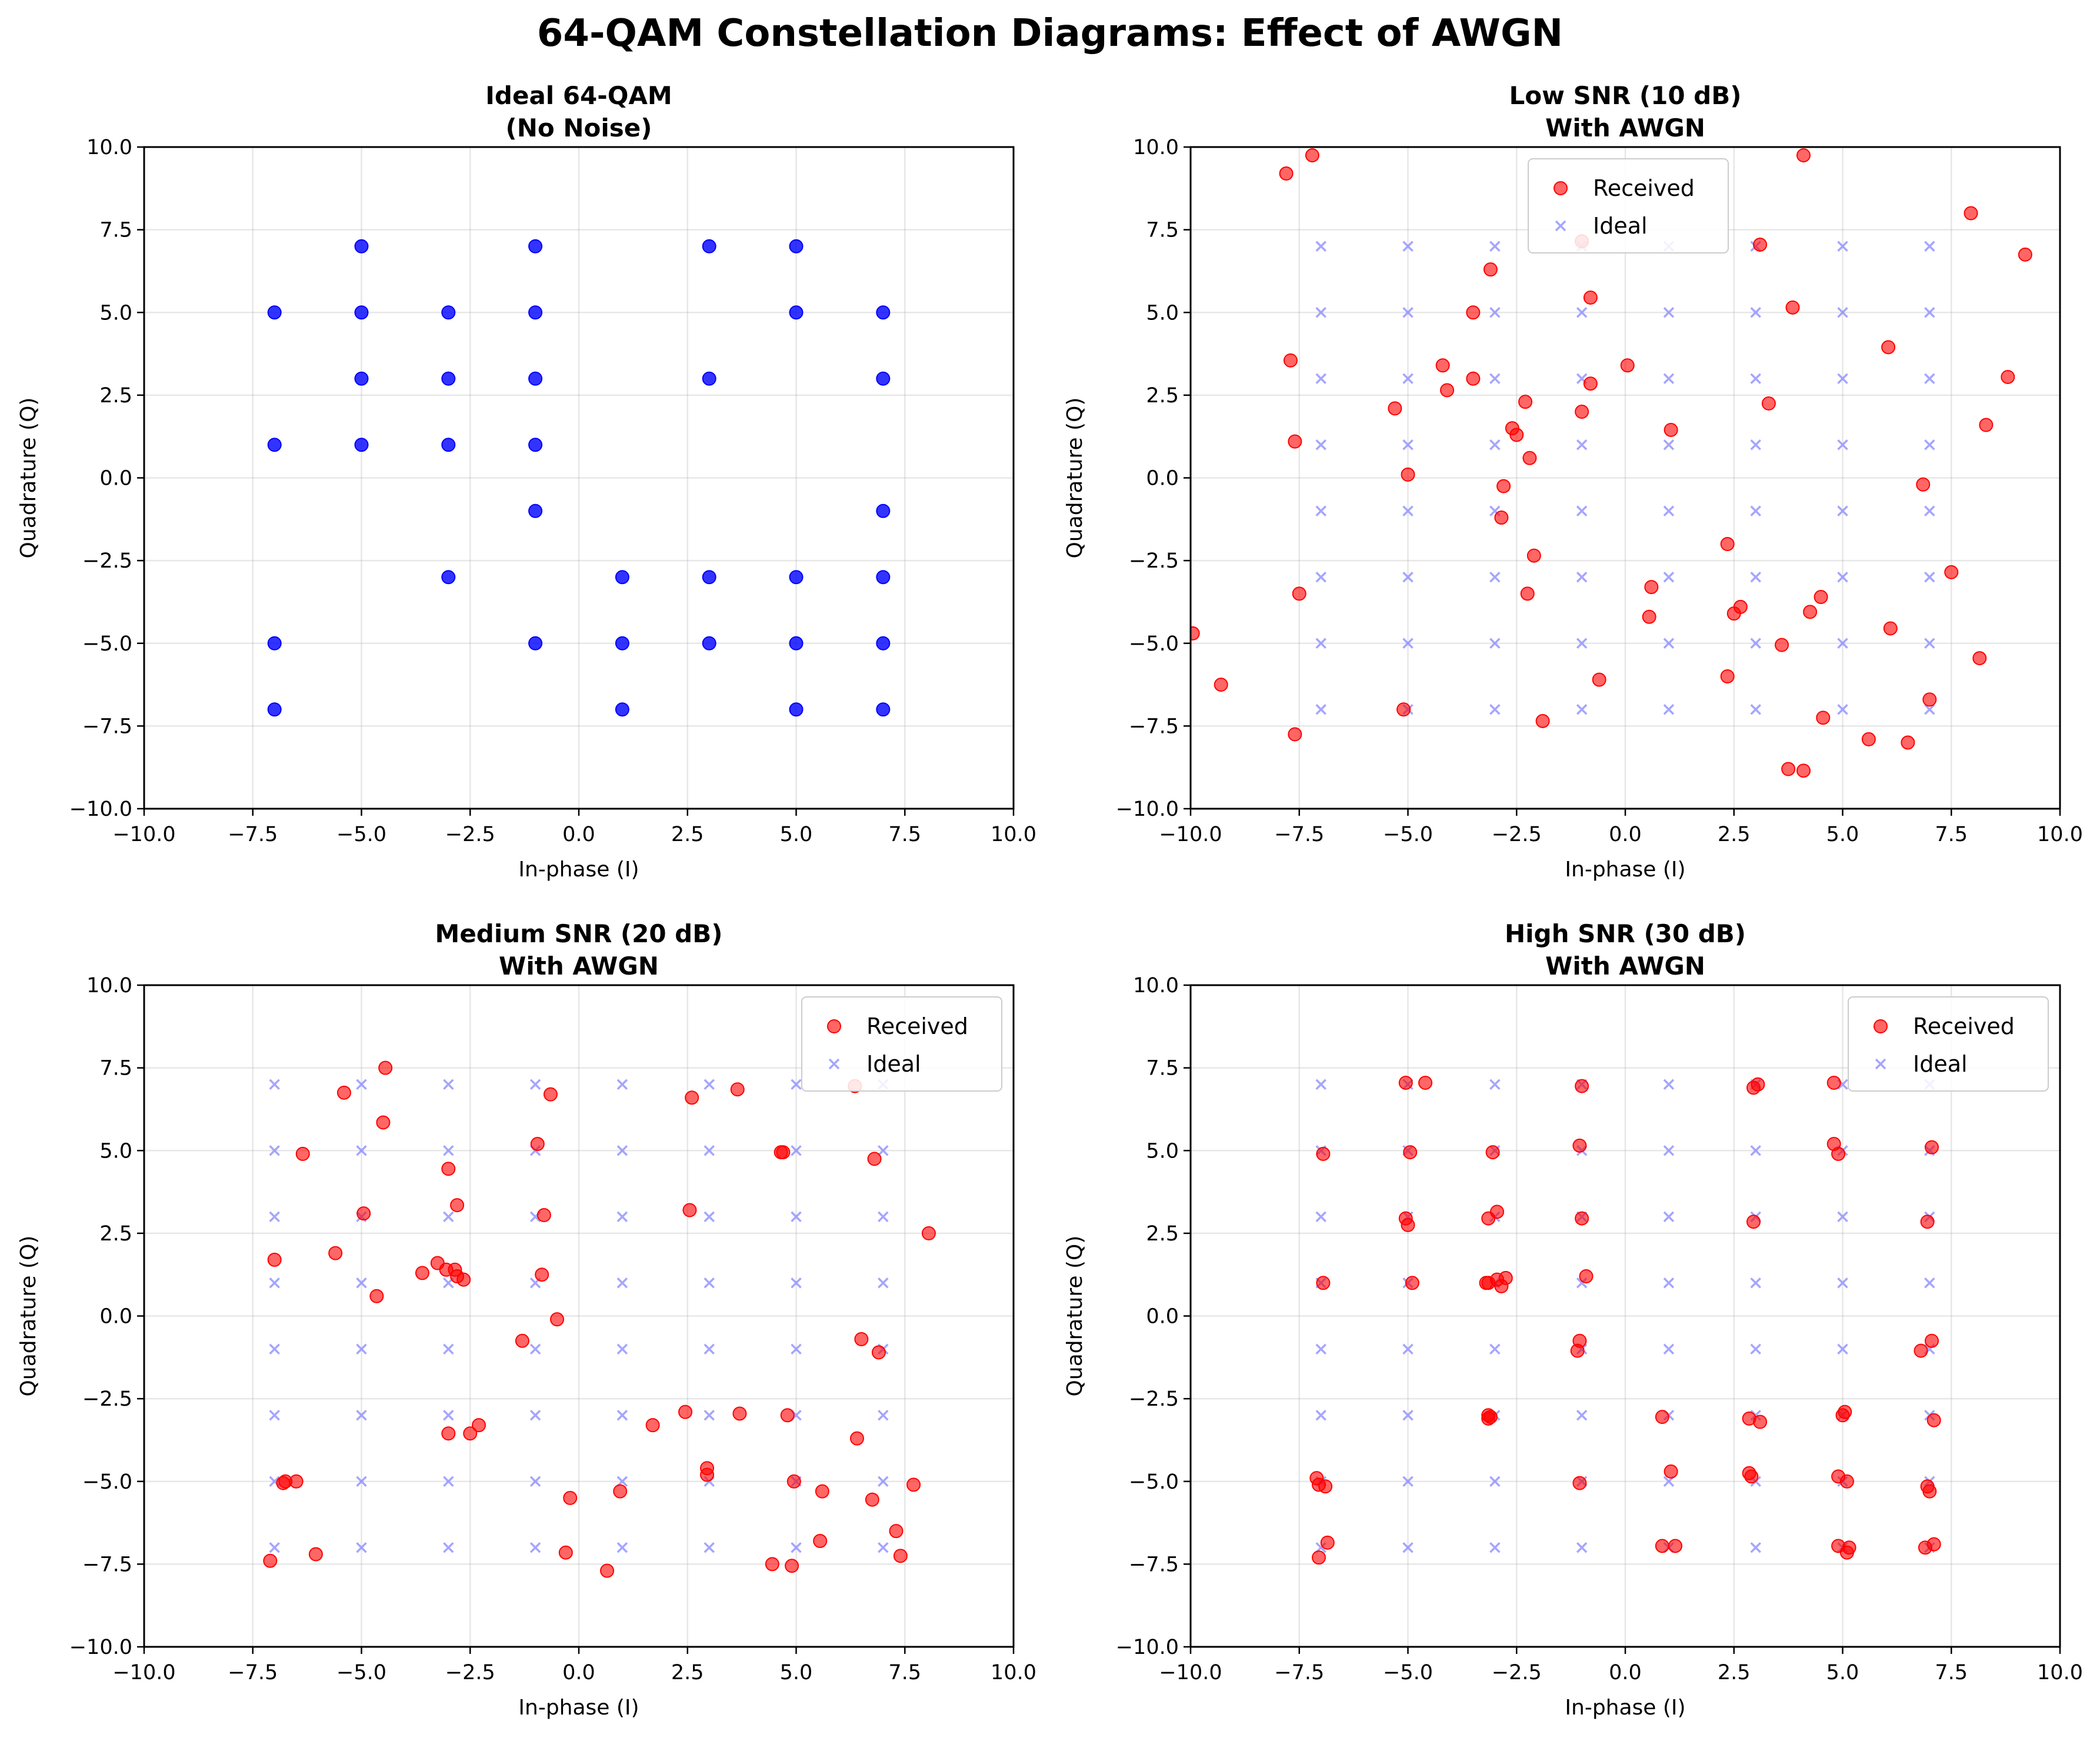  Describe the element at coordinates (1625, 870) in the screenshot. I see `x-axis-label: In-phase (I)` at that location.